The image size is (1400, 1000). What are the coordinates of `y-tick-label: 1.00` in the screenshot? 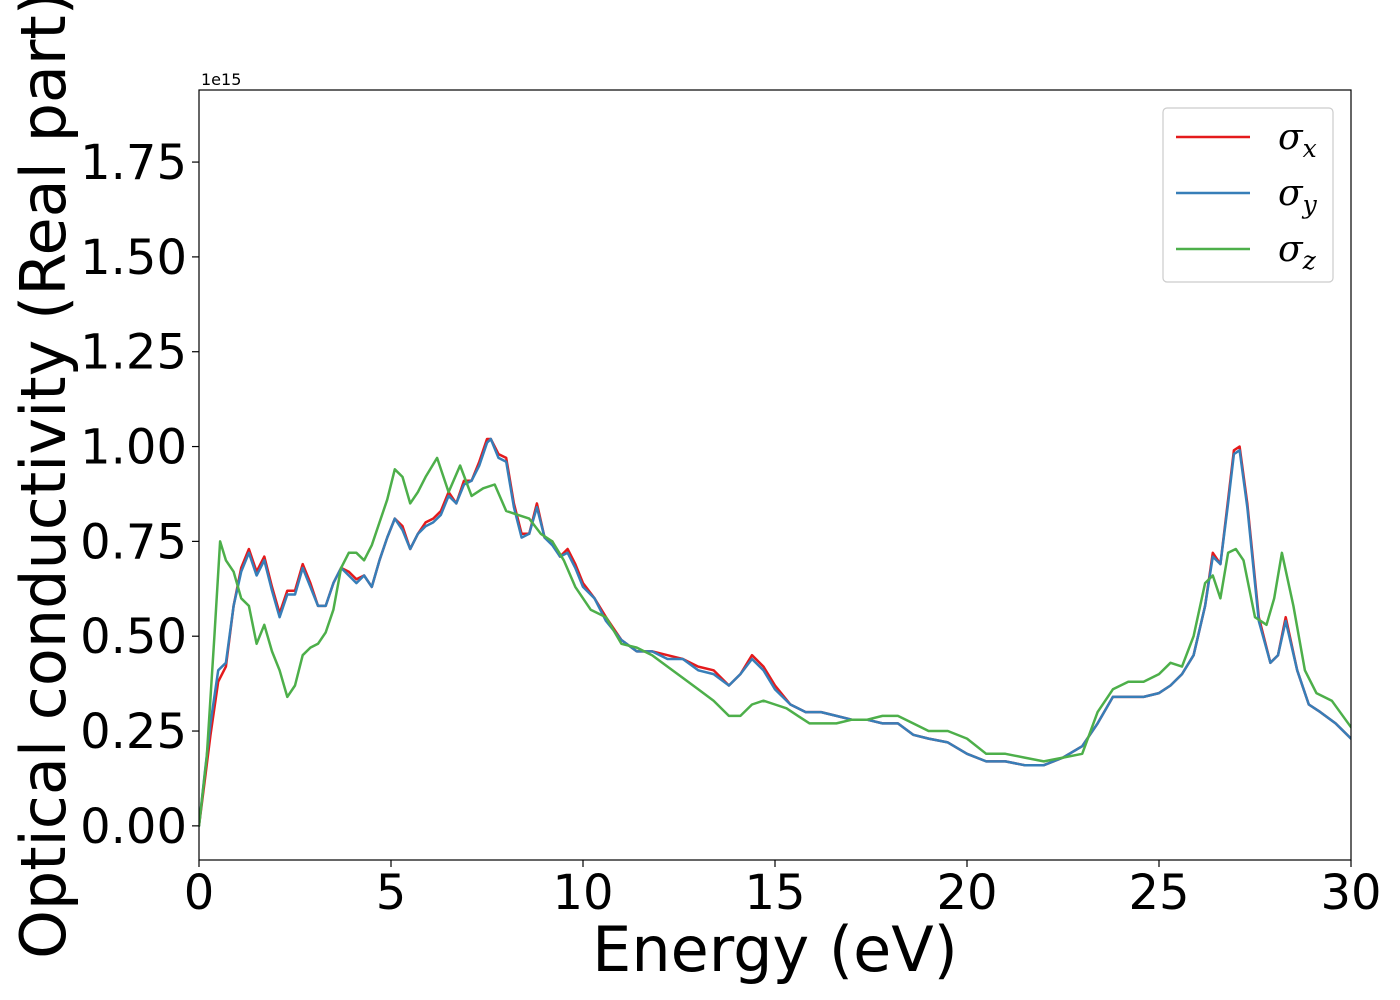 It's located at (133, 448).